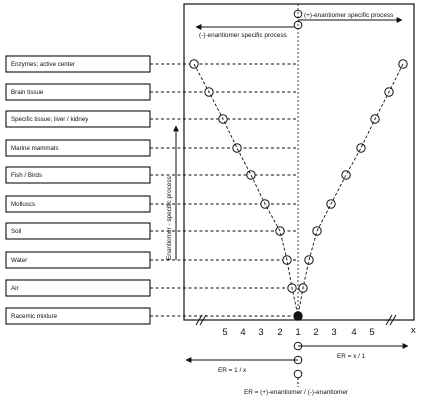 This screenshot has width=428, height=400. What do you see at coordinates (232, 370) in the screenshot?
I see `er-left-formula: ER = 1 / x` at bounding box center [232, 370].